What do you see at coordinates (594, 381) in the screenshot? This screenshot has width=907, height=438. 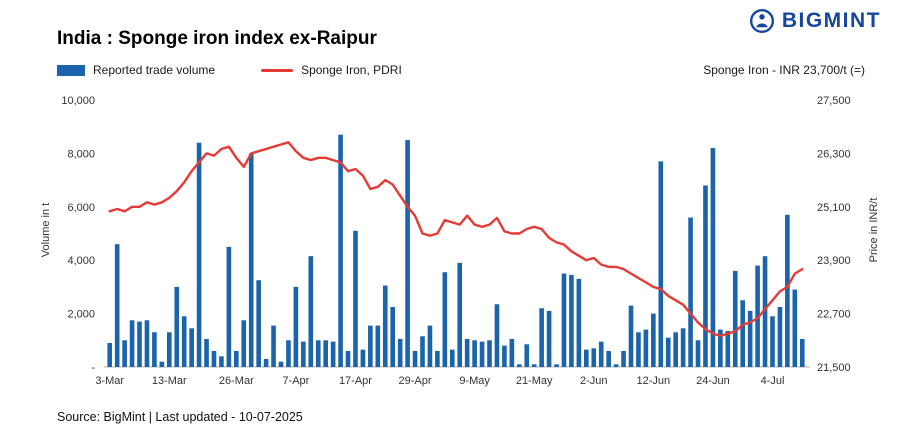 I see `x-tick-label: 2-Jun` at bounding box center [594, 381].